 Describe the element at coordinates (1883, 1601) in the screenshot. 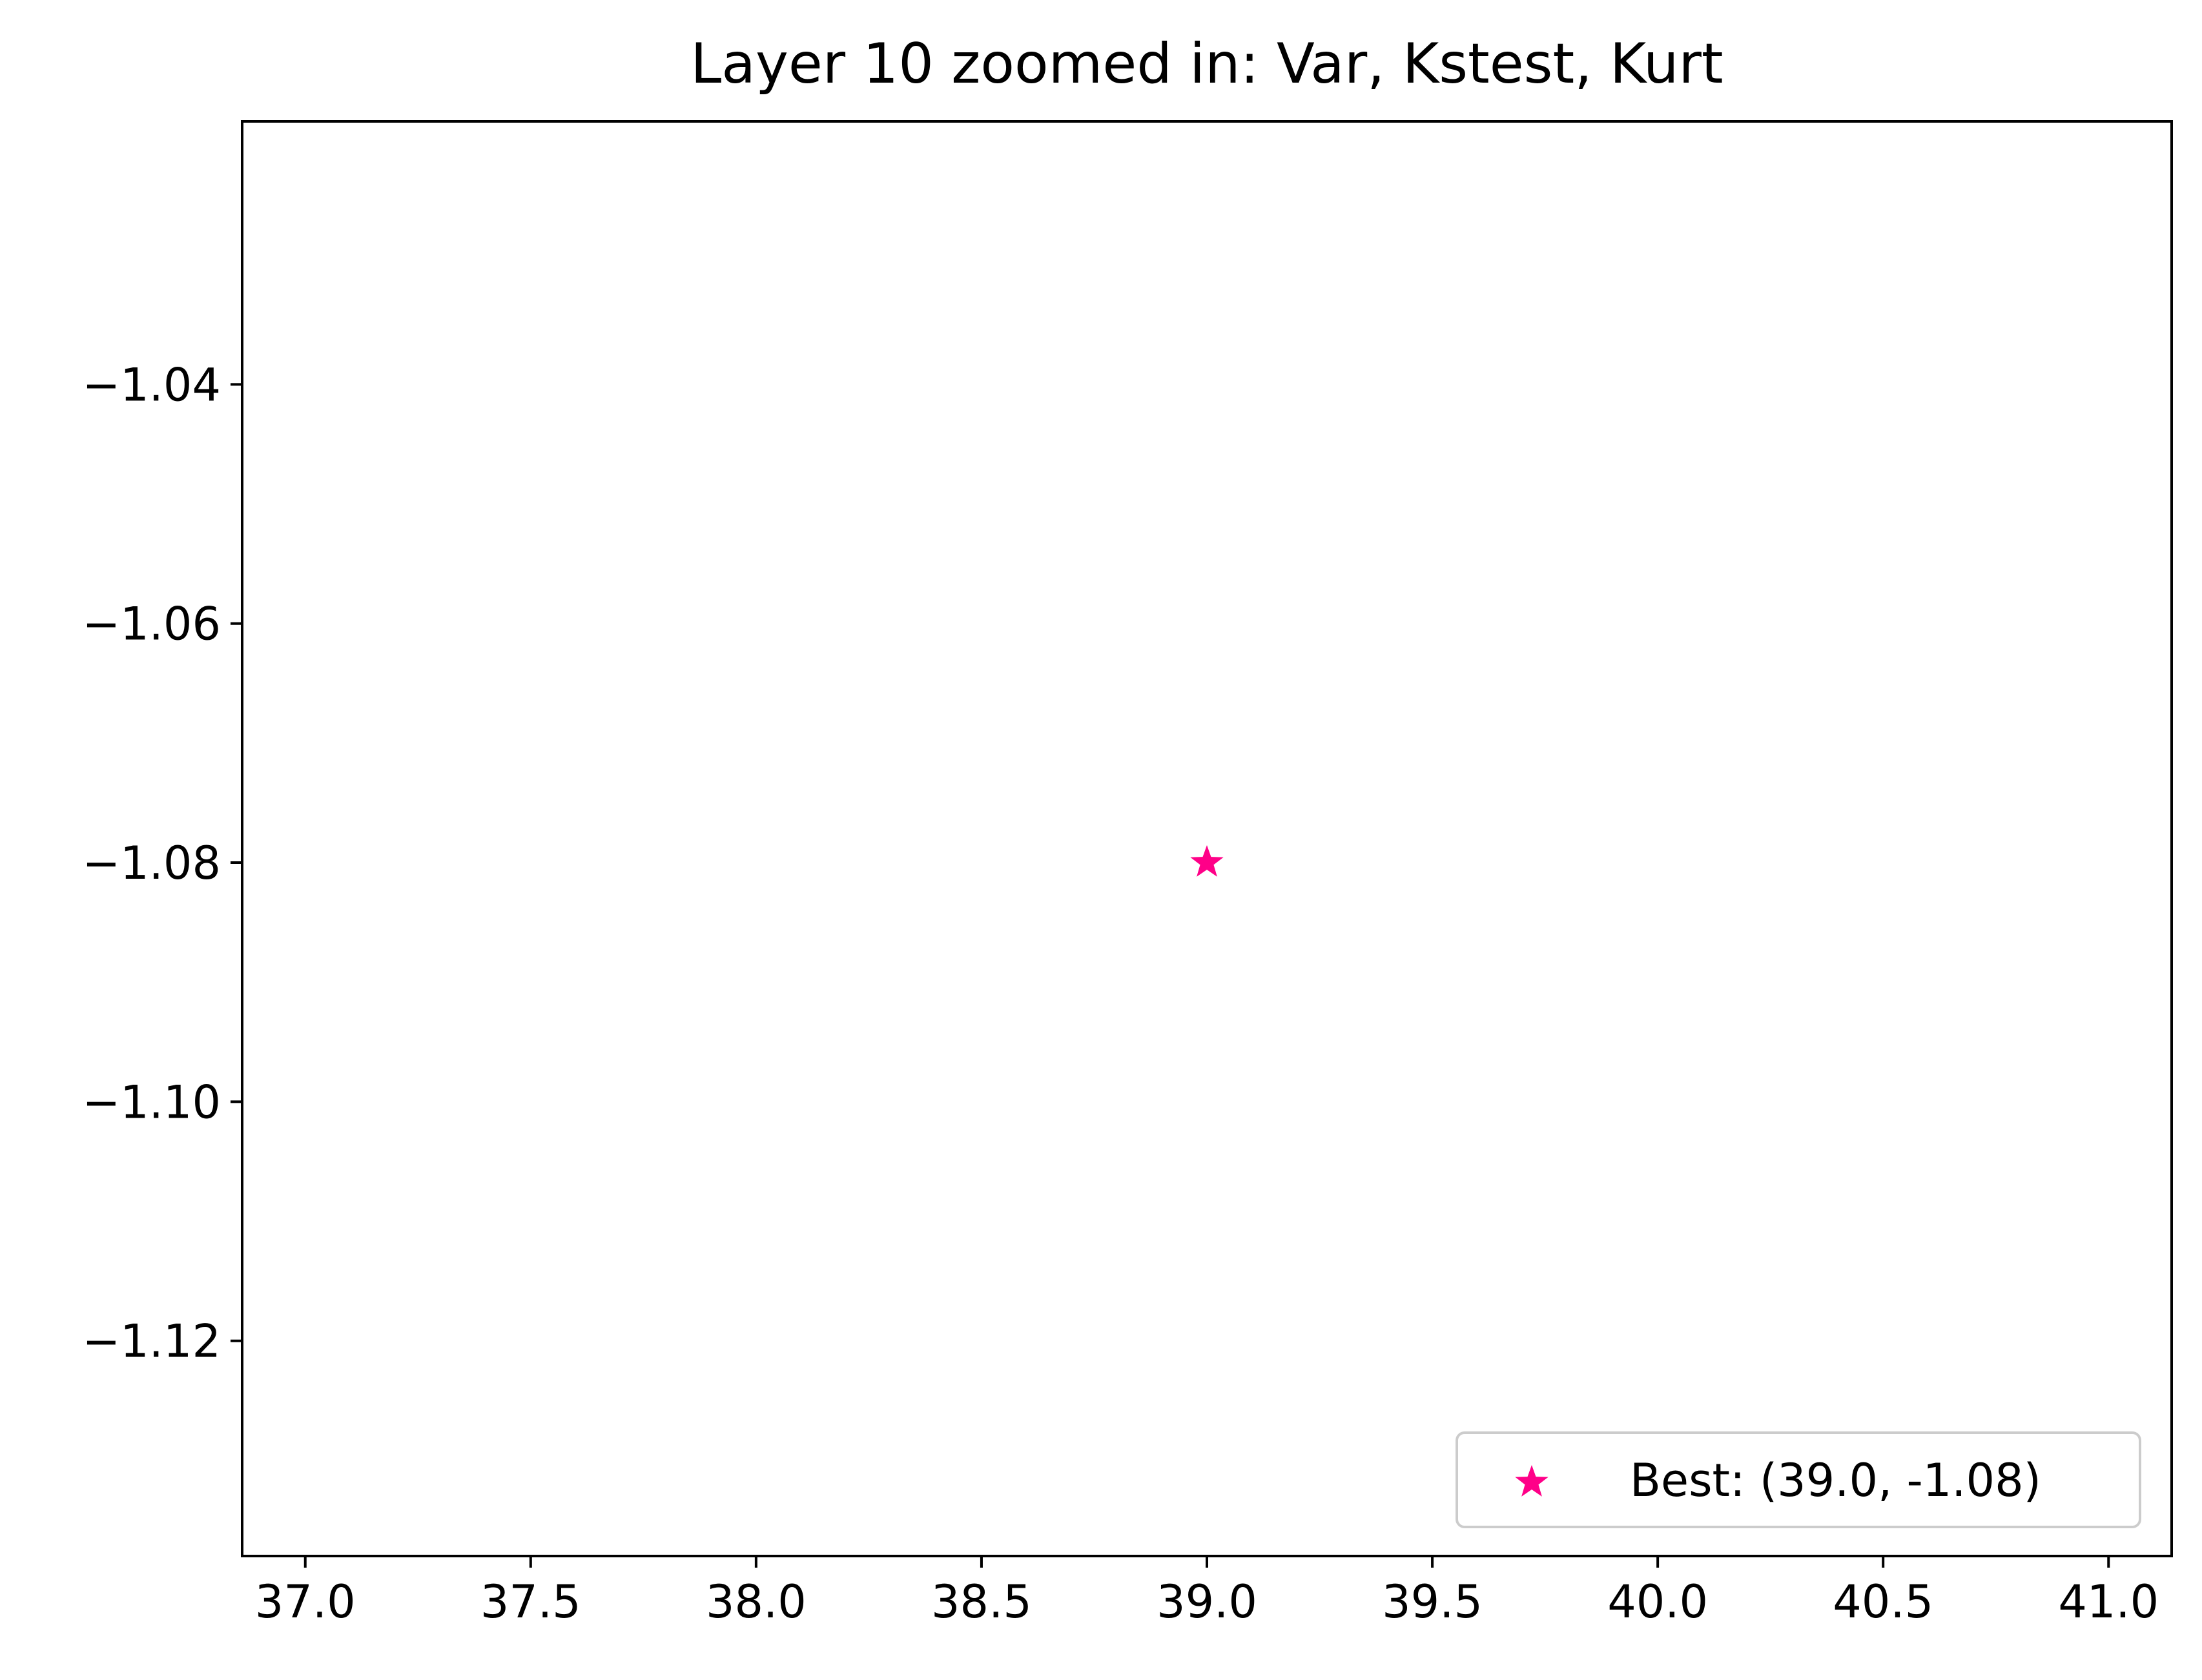

I see `x-tick-label: 40.5` at that location.